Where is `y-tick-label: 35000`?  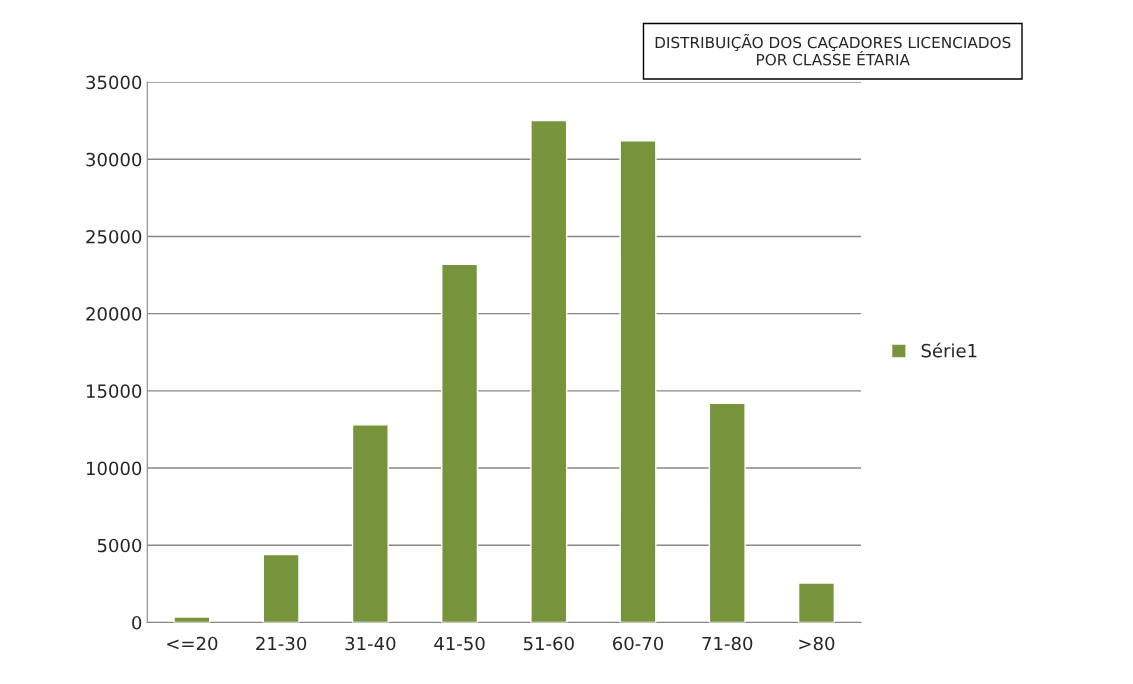
y-tick-label: 35000 is located at coordinates (114, 82).